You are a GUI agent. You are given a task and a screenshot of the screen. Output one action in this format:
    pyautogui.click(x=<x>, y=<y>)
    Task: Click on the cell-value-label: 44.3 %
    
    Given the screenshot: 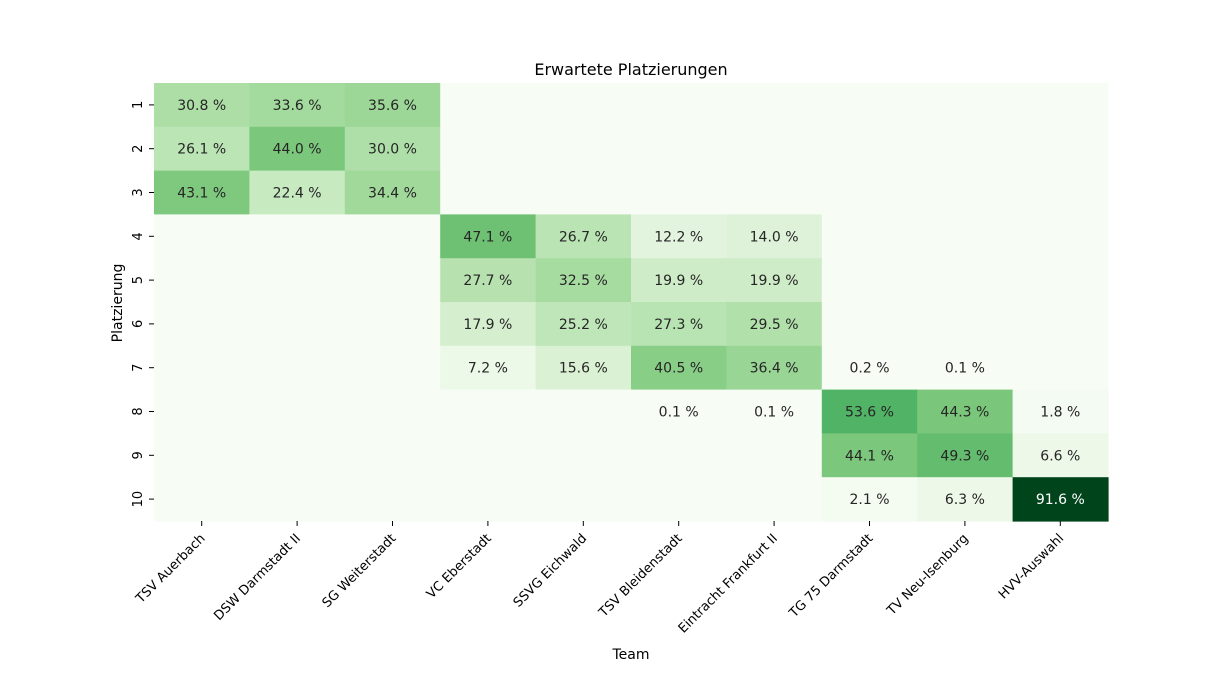 What is the action you would take?
    pyautogui.click(x=964, y=413)
    